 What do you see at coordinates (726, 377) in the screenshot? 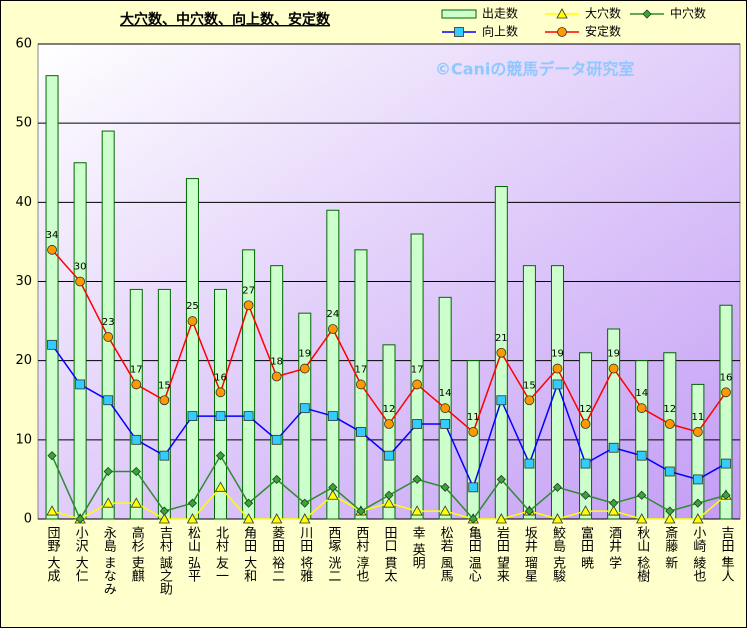
I see `data-label: 16` at bounding box center [726, 377].